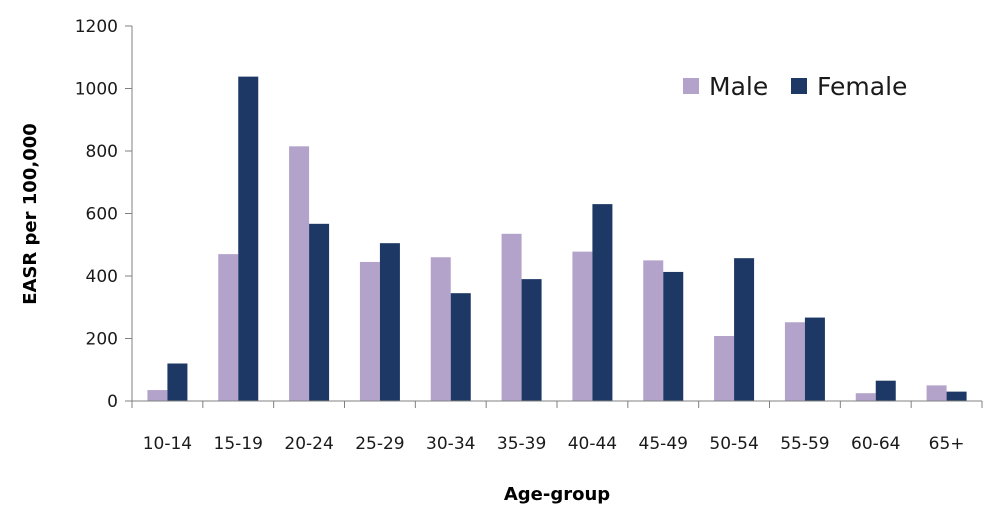  Describe the element at coordinates (804, 444) in the screenshot. I see `x-tick-label: 55-59` at that location.